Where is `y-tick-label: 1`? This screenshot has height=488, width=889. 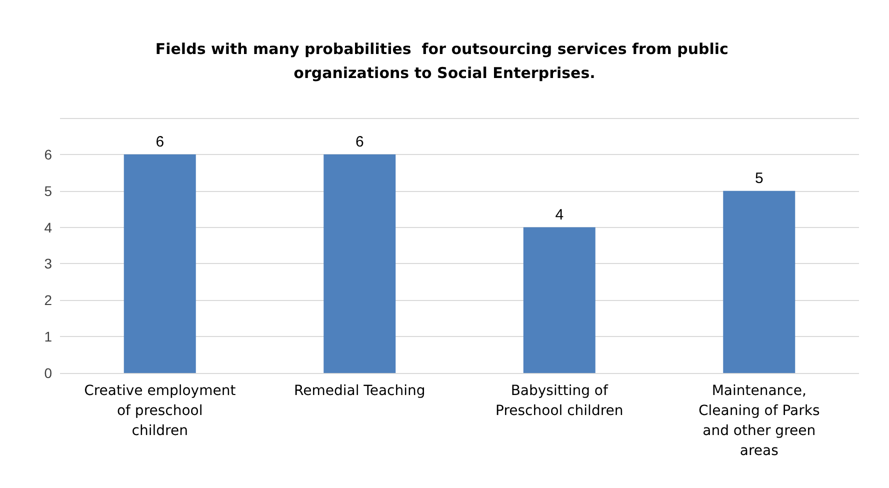 y-tick-label: 1 is located at coordinates (48, 336).